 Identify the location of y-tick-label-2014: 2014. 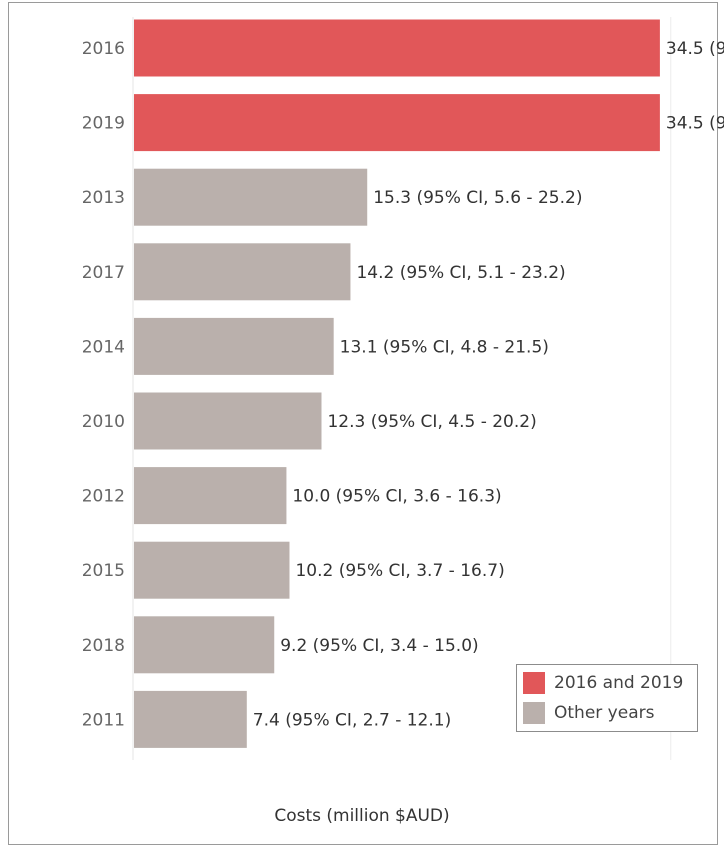
(103, 347).